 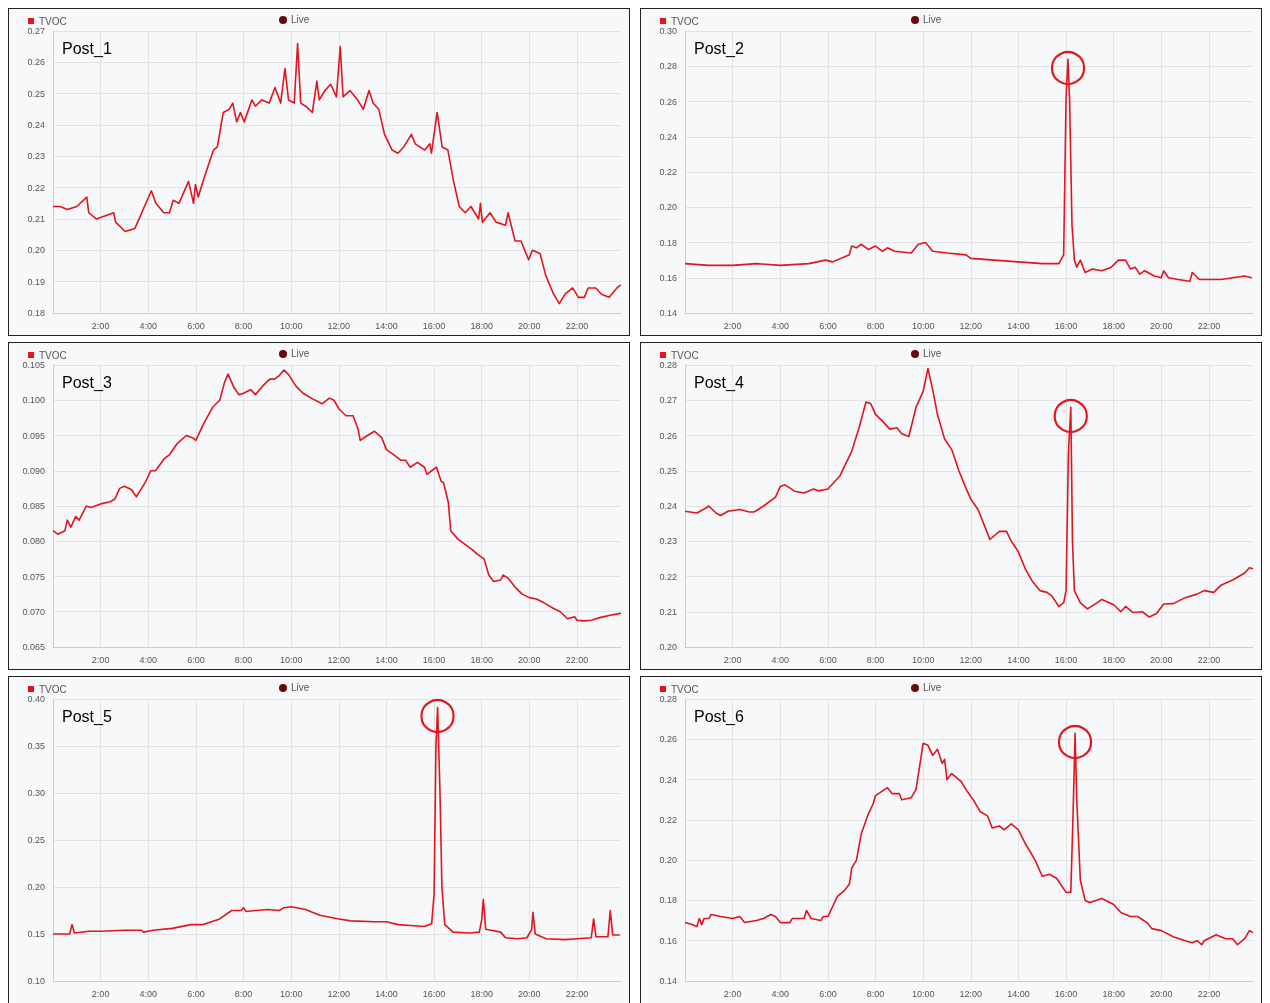 What do you see at coordinates (668, 242) in the screenshot?
I see `y-tick-label: 0.18` at bounding box center [668, 242].